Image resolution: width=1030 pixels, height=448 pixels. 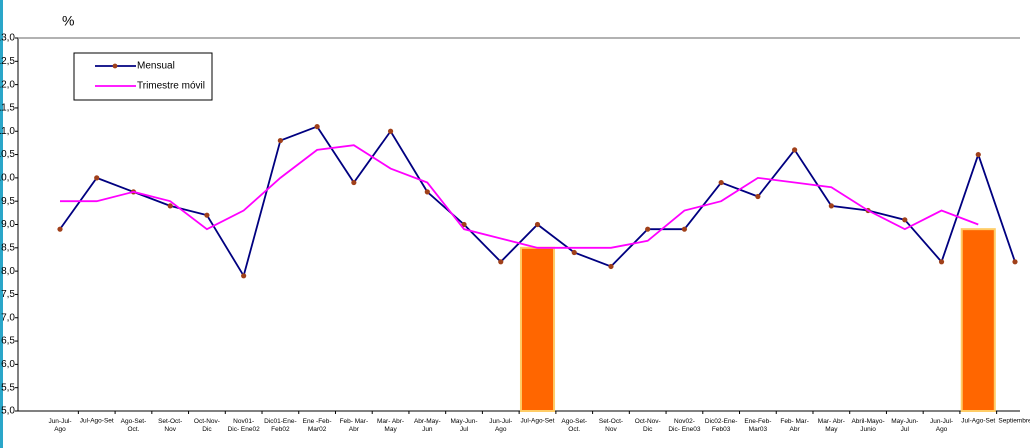 What do you see at coordinates (7, 38) in the screenshot?
I see `y-tick-label: 13,0` at bounding box center [7, 38].